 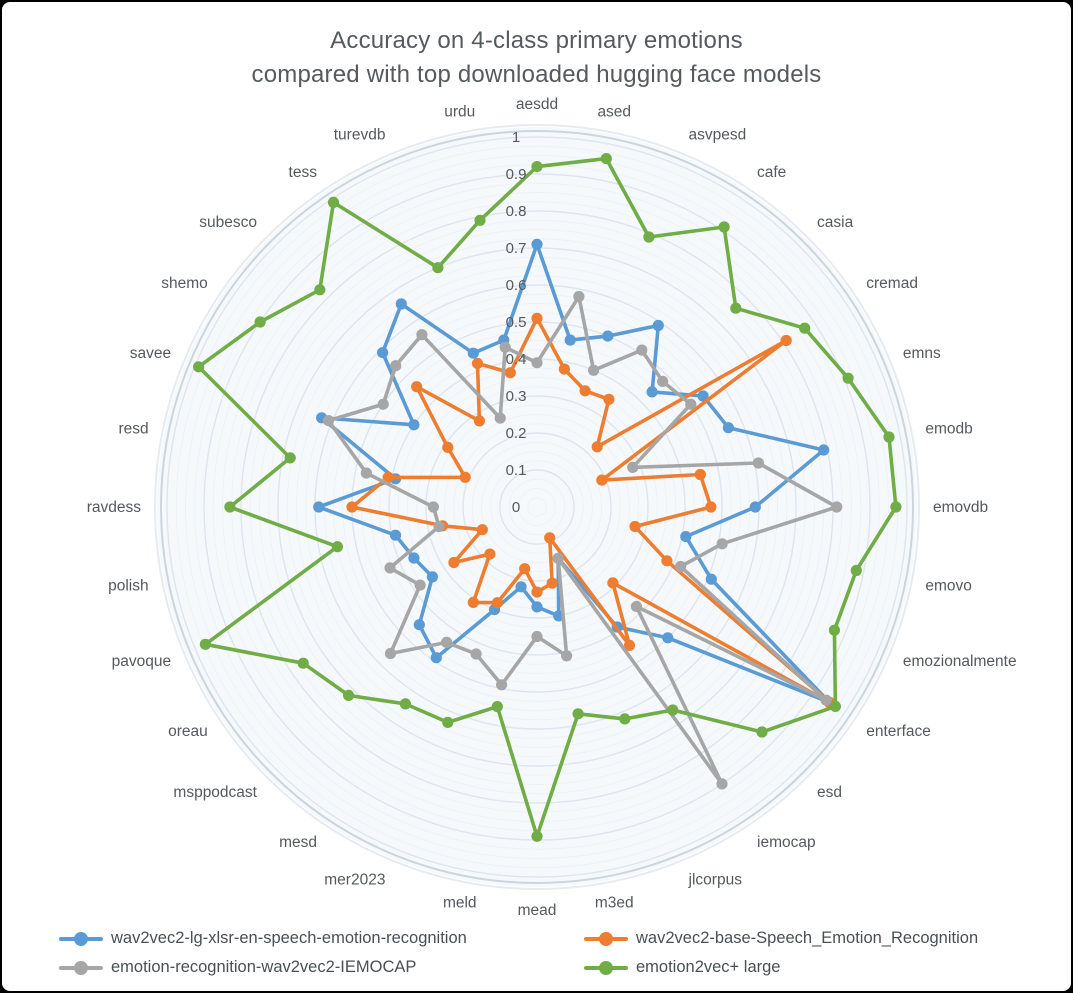 I want to click on axis-label-oreau: oreau, so click(x=188, y=731).